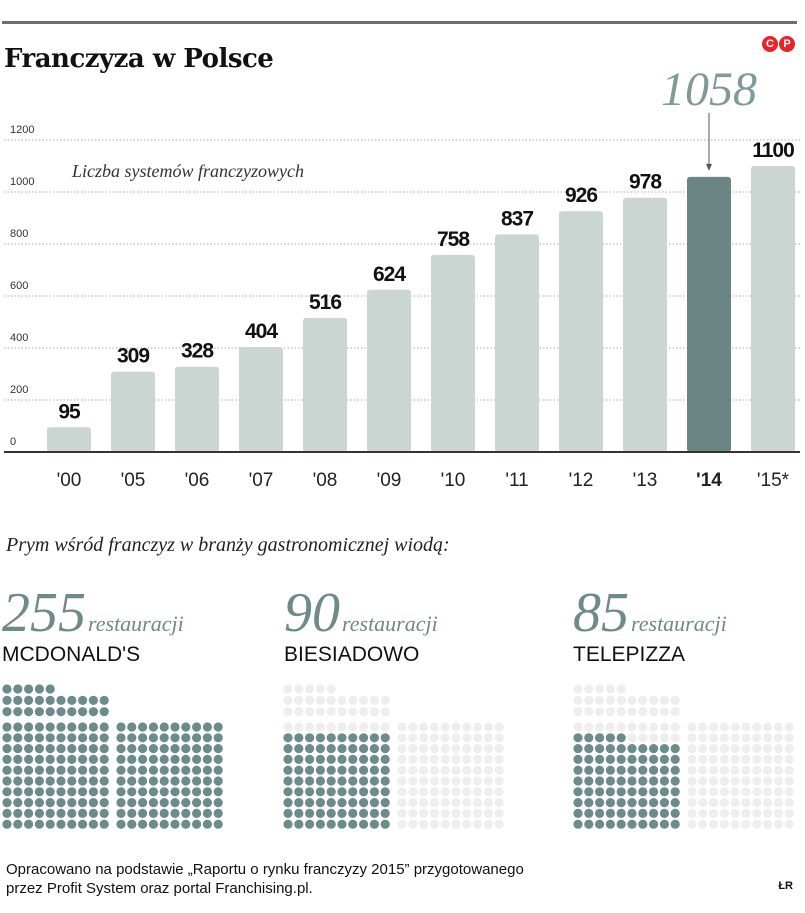 The image size is (805, 913). I want to click on x-tick-label: '06, so click(197, 480).